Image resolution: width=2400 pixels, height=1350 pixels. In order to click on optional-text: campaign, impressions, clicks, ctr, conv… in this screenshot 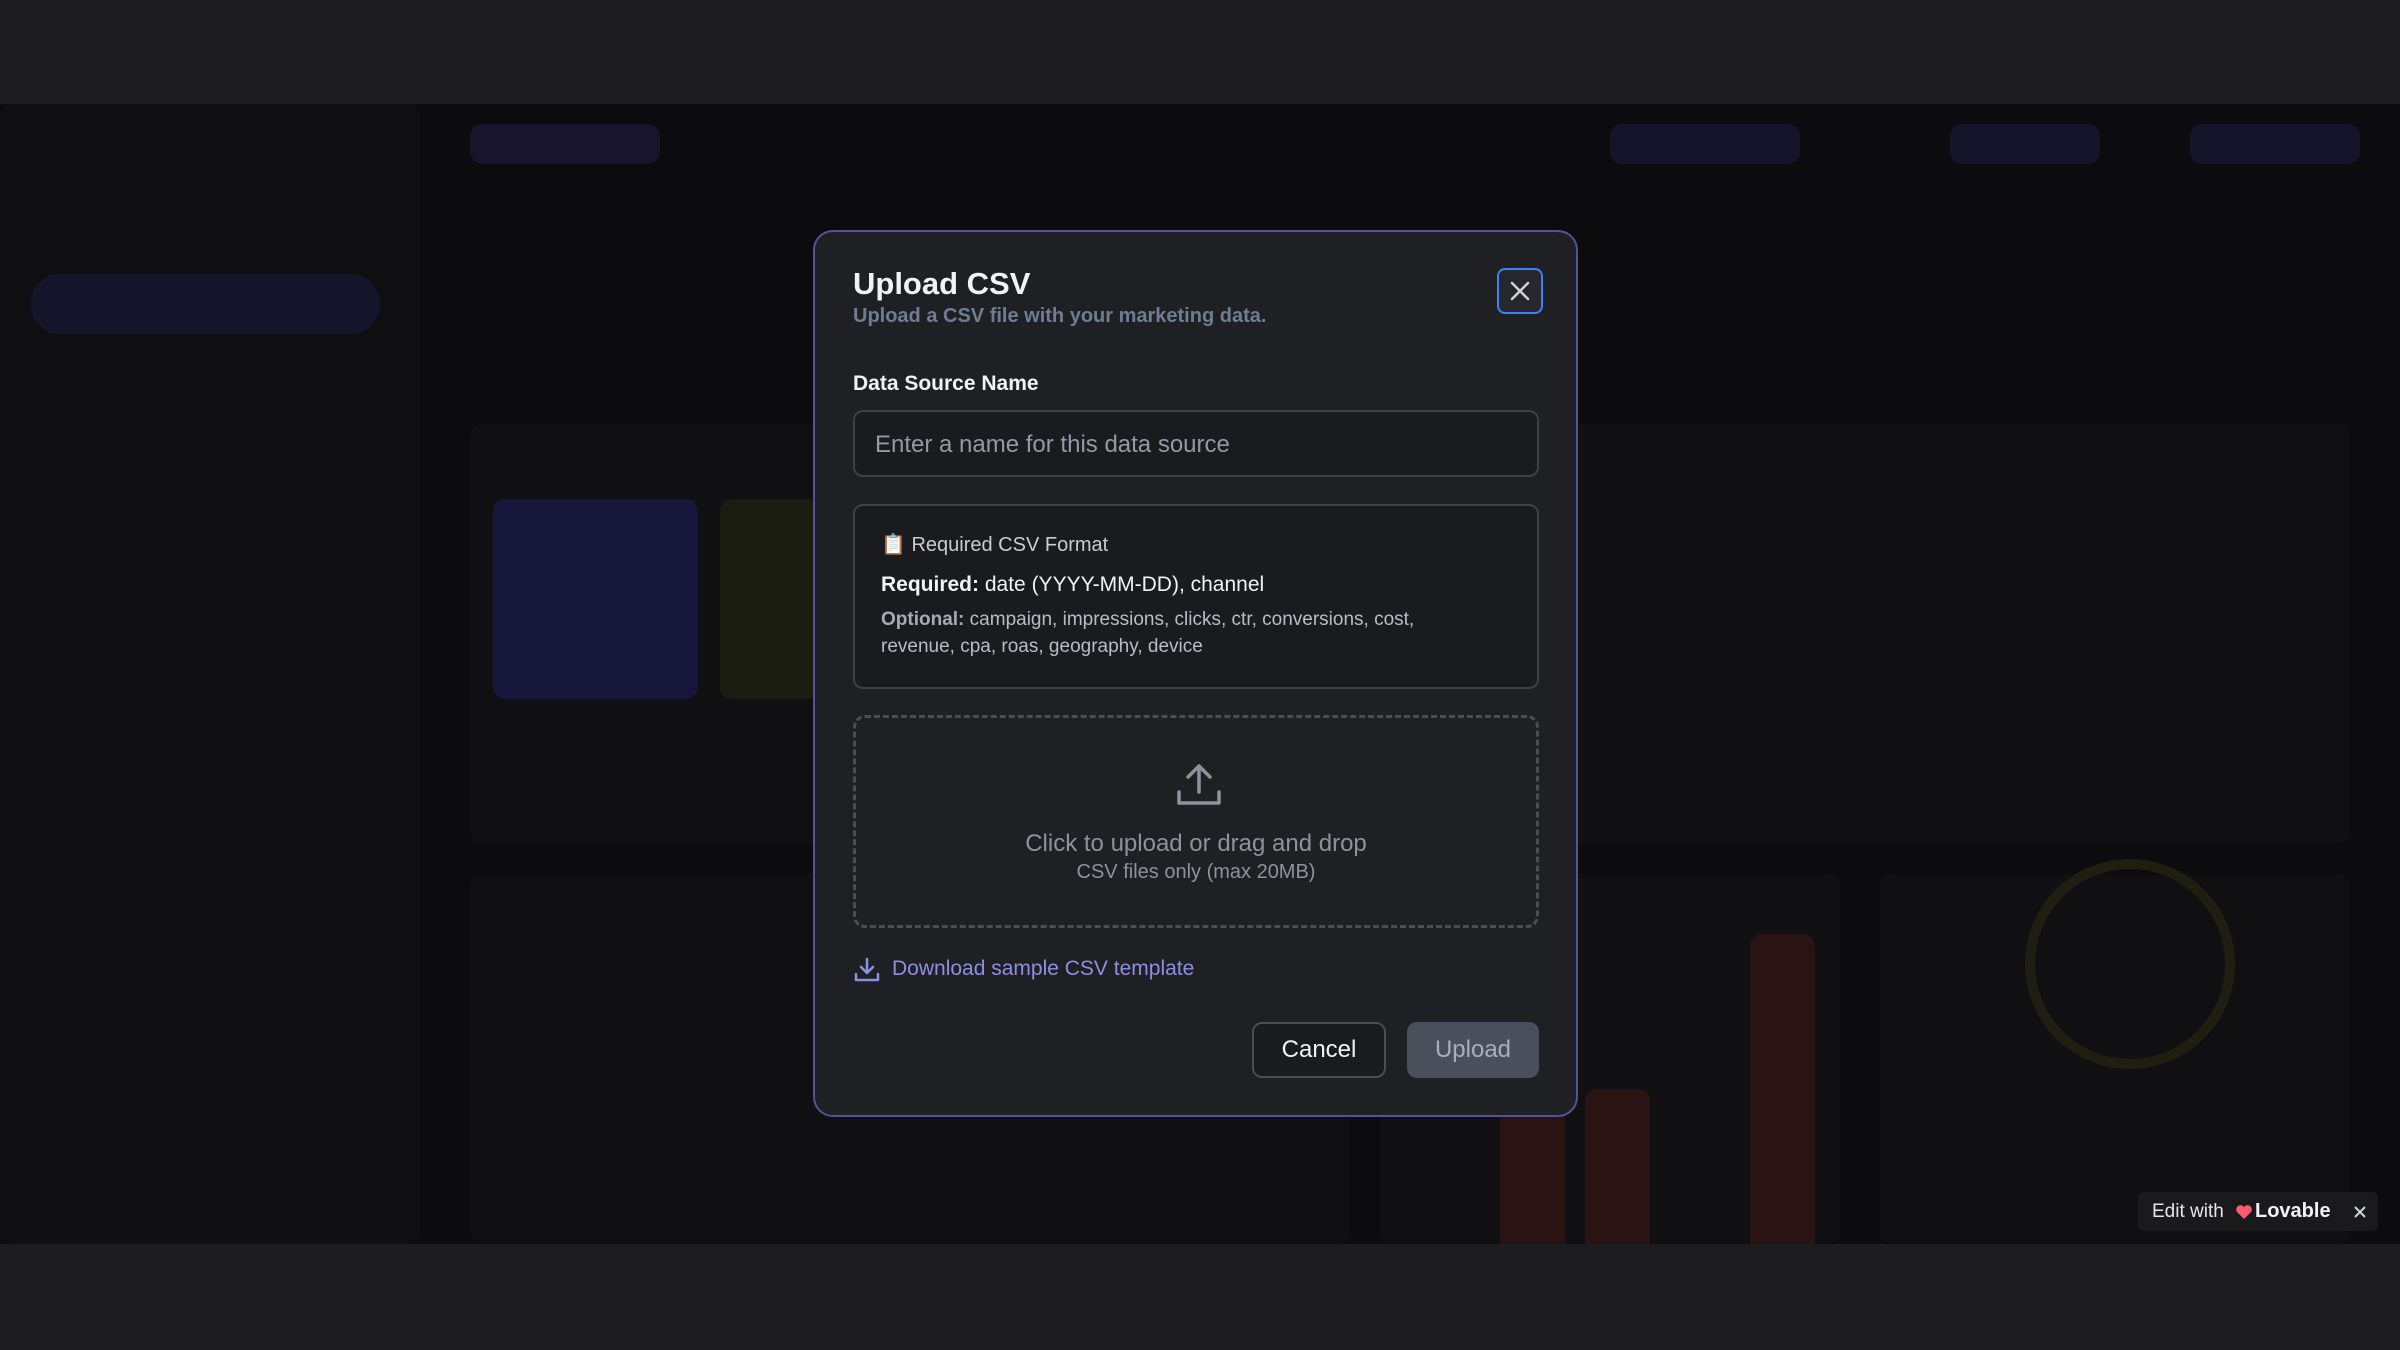, I will do `click(1148, 633)`.